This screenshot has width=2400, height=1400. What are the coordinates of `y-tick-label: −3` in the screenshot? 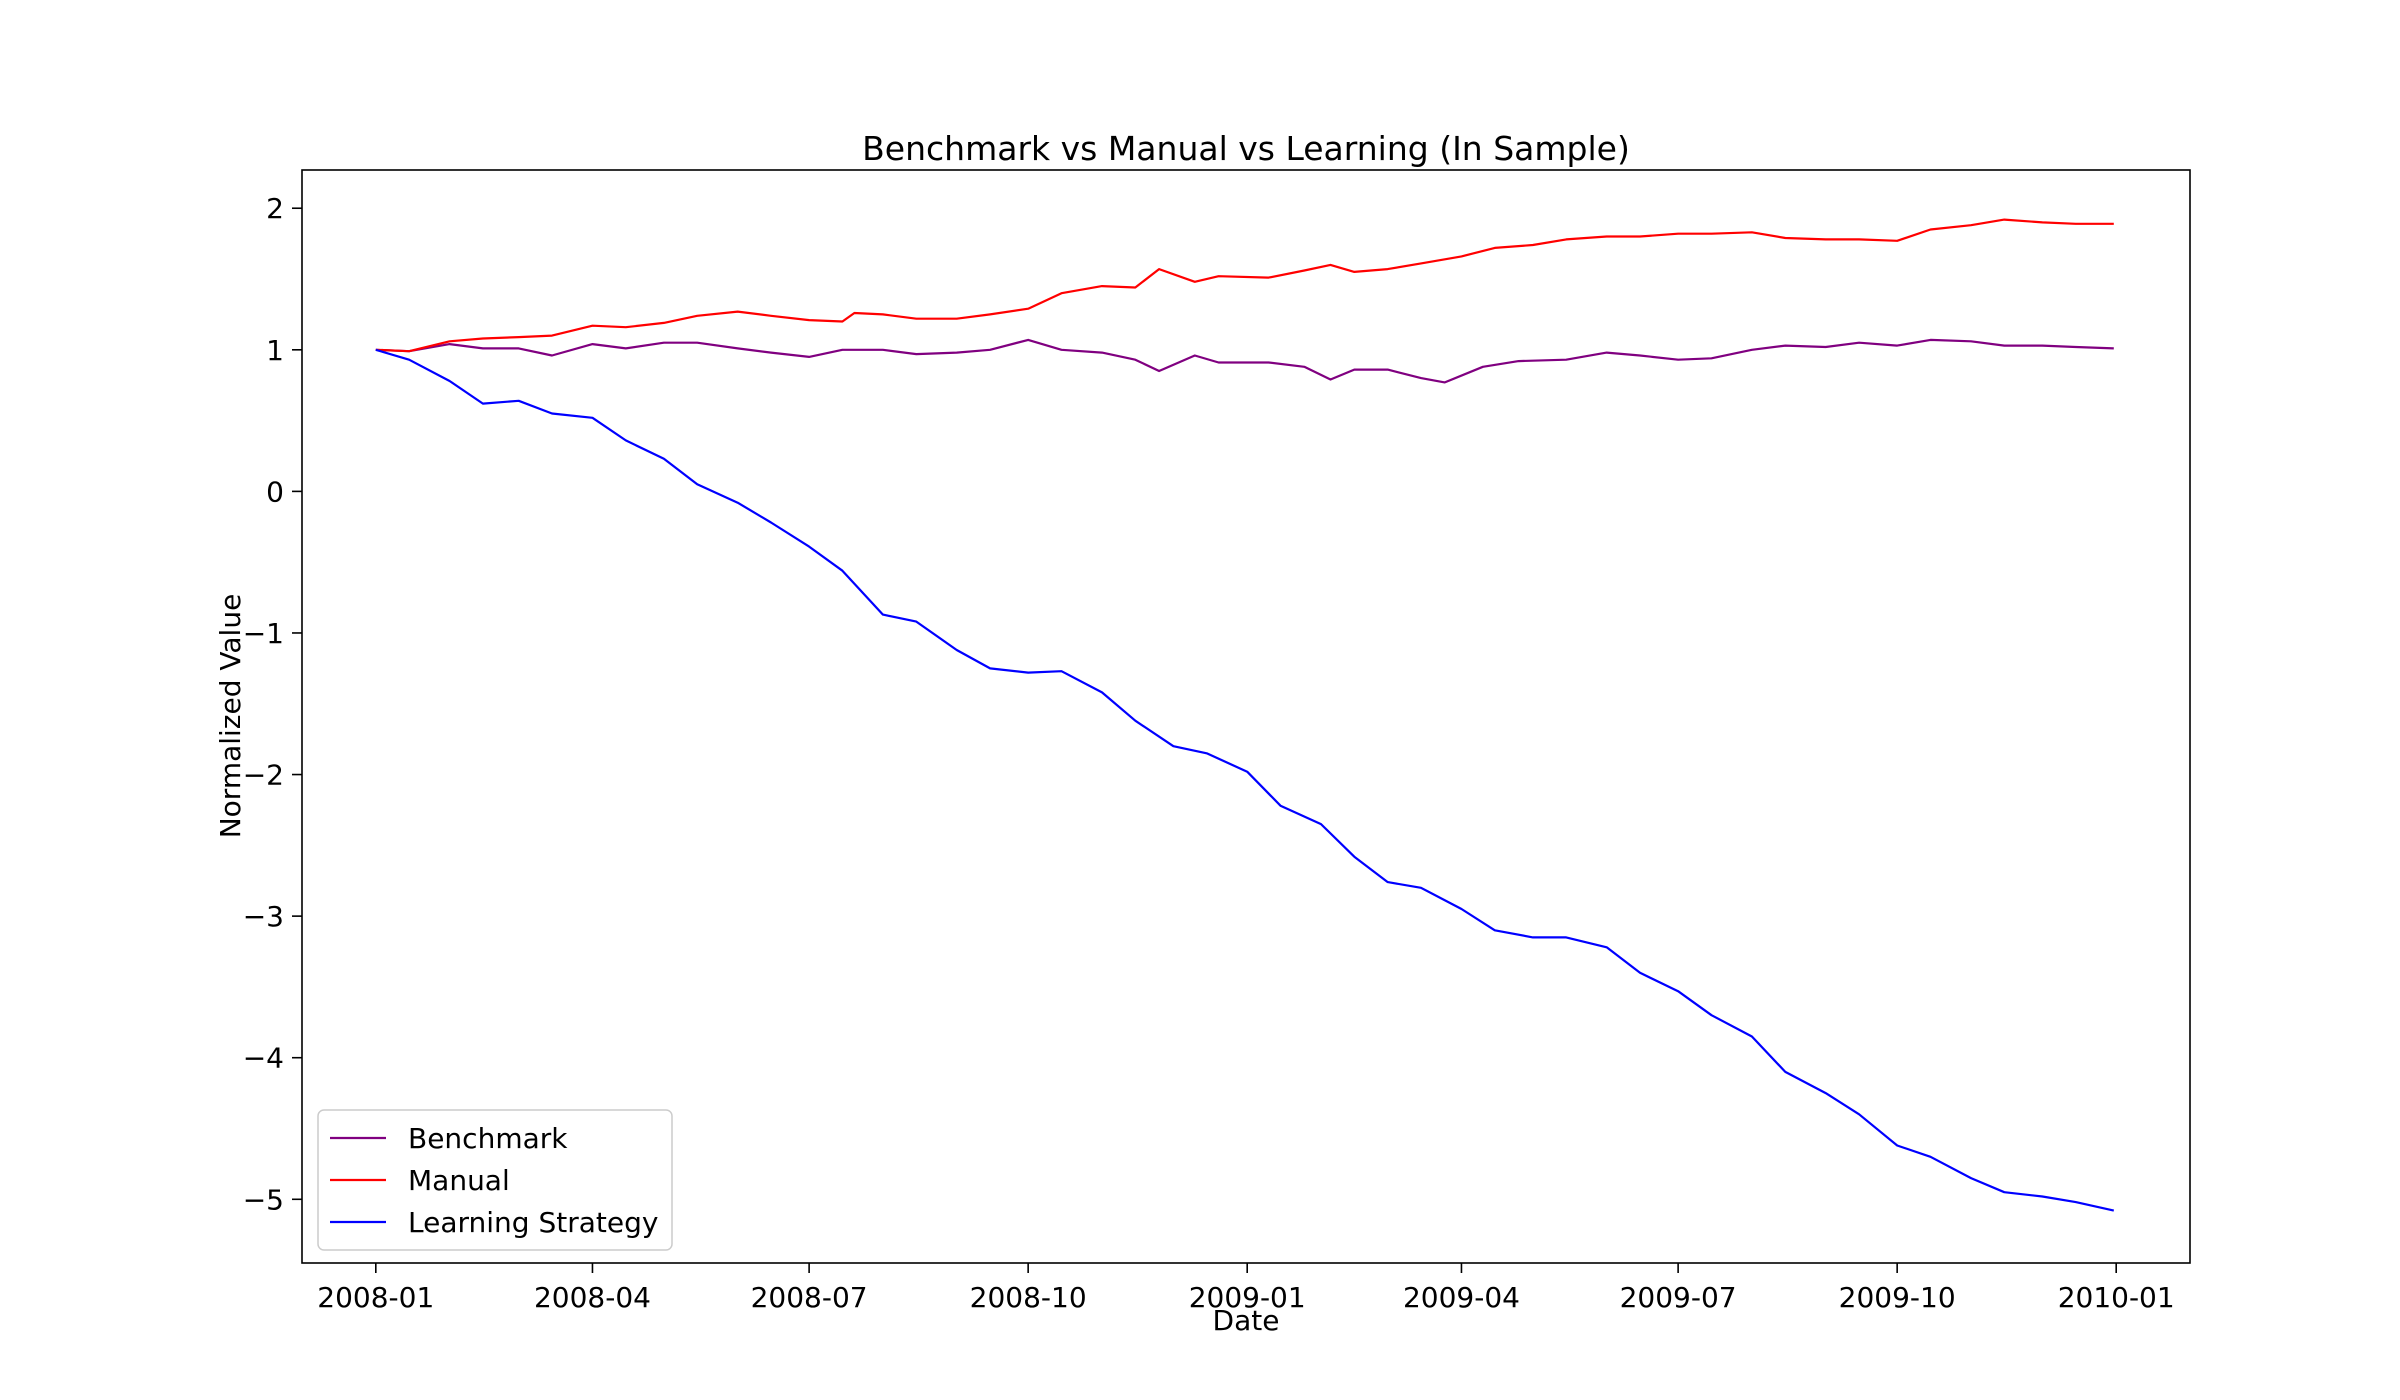 It's located at (263, 916).